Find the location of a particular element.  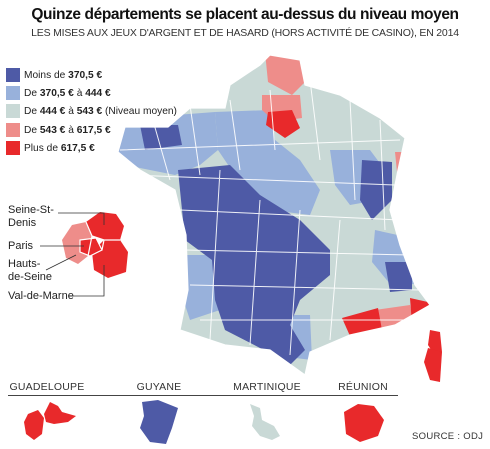

inset-borders is located at coordinates (99, 239).